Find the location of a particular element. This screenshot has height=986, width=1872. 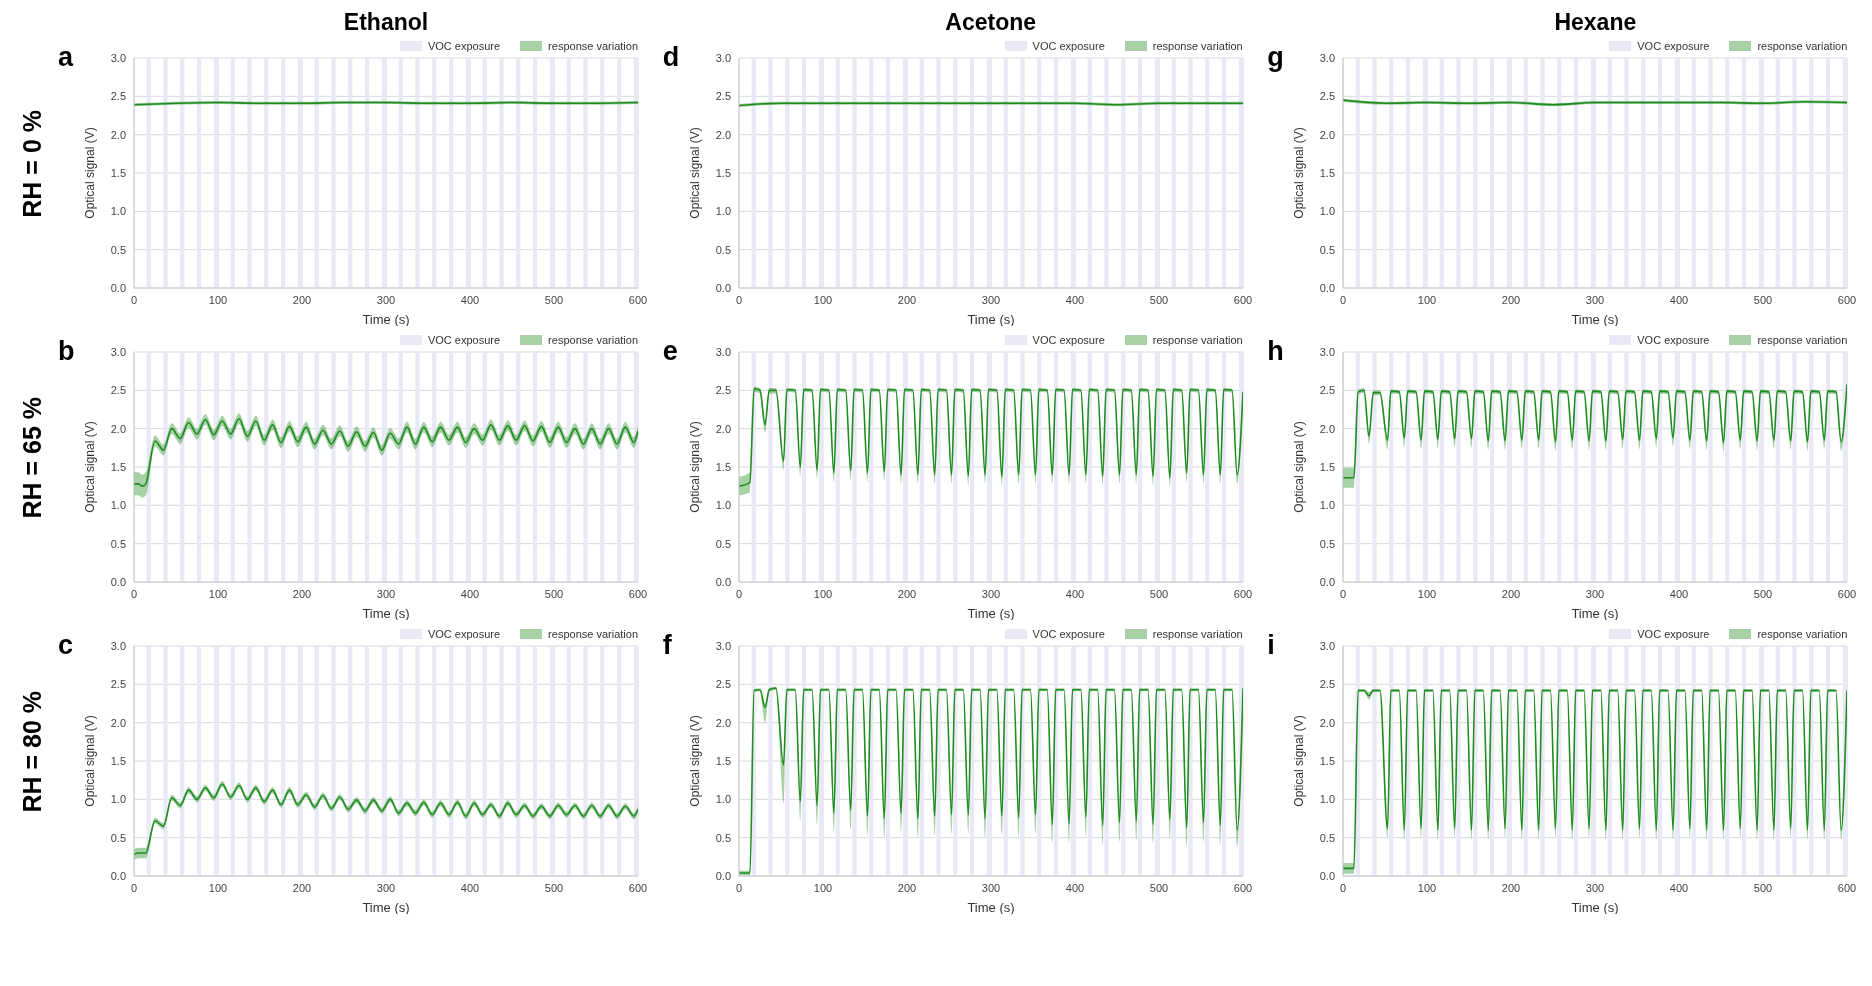

text: d is located at coordinates (671, 57).